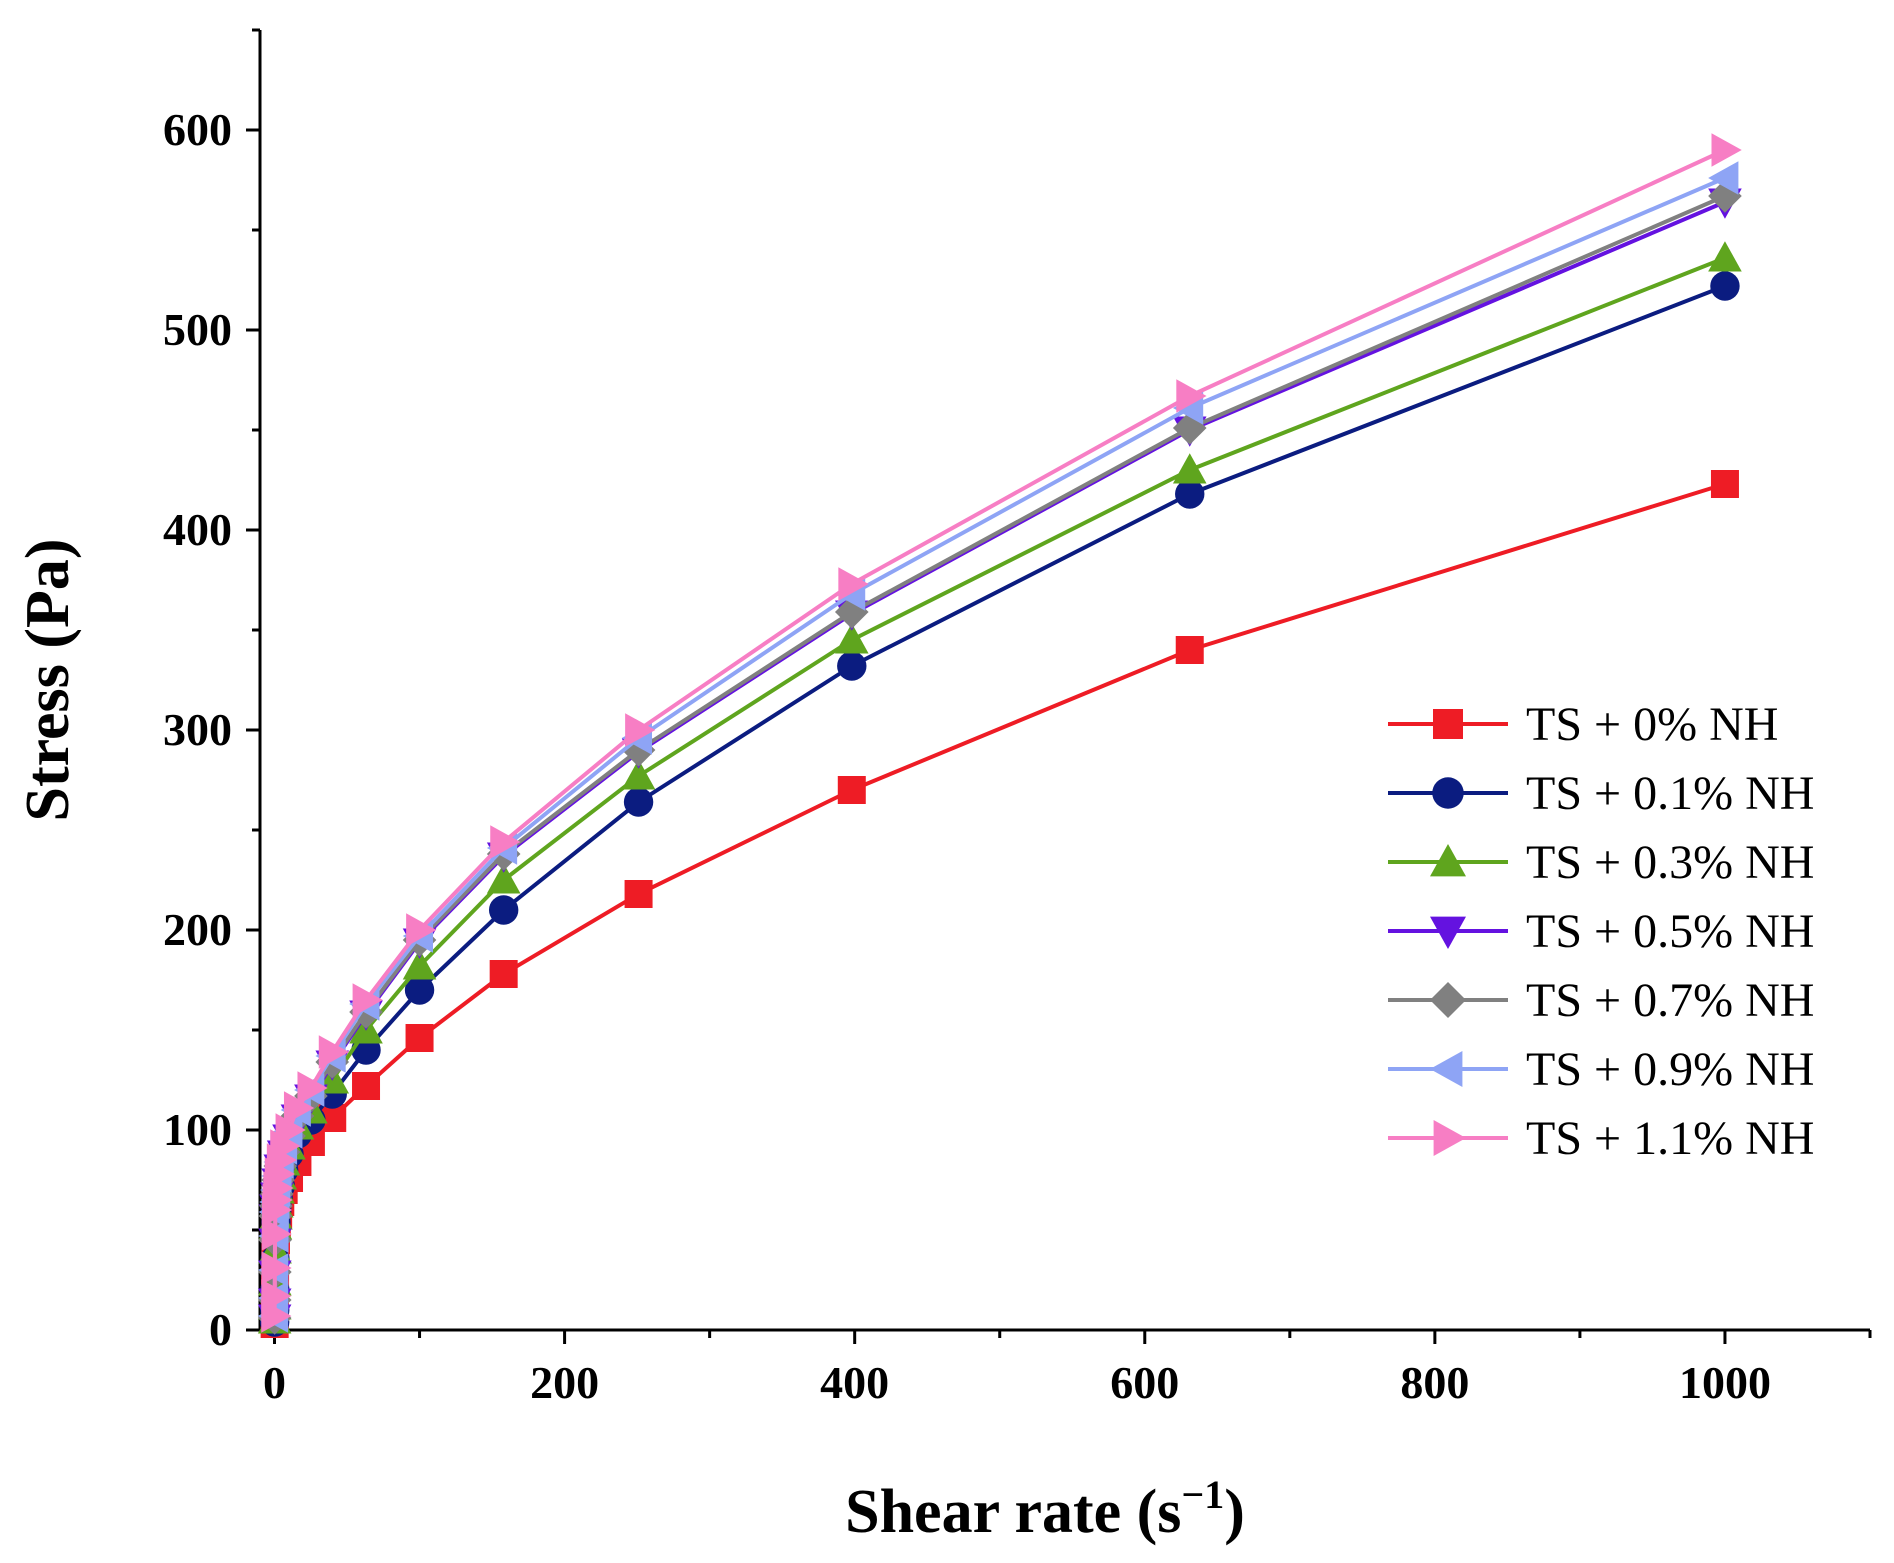 This screenshot has width=1894, height=1563. What do you see at coordinates (197, 529) in the screenshot?
I see `y-tick-label: 400` at bounding box center [197, 529].